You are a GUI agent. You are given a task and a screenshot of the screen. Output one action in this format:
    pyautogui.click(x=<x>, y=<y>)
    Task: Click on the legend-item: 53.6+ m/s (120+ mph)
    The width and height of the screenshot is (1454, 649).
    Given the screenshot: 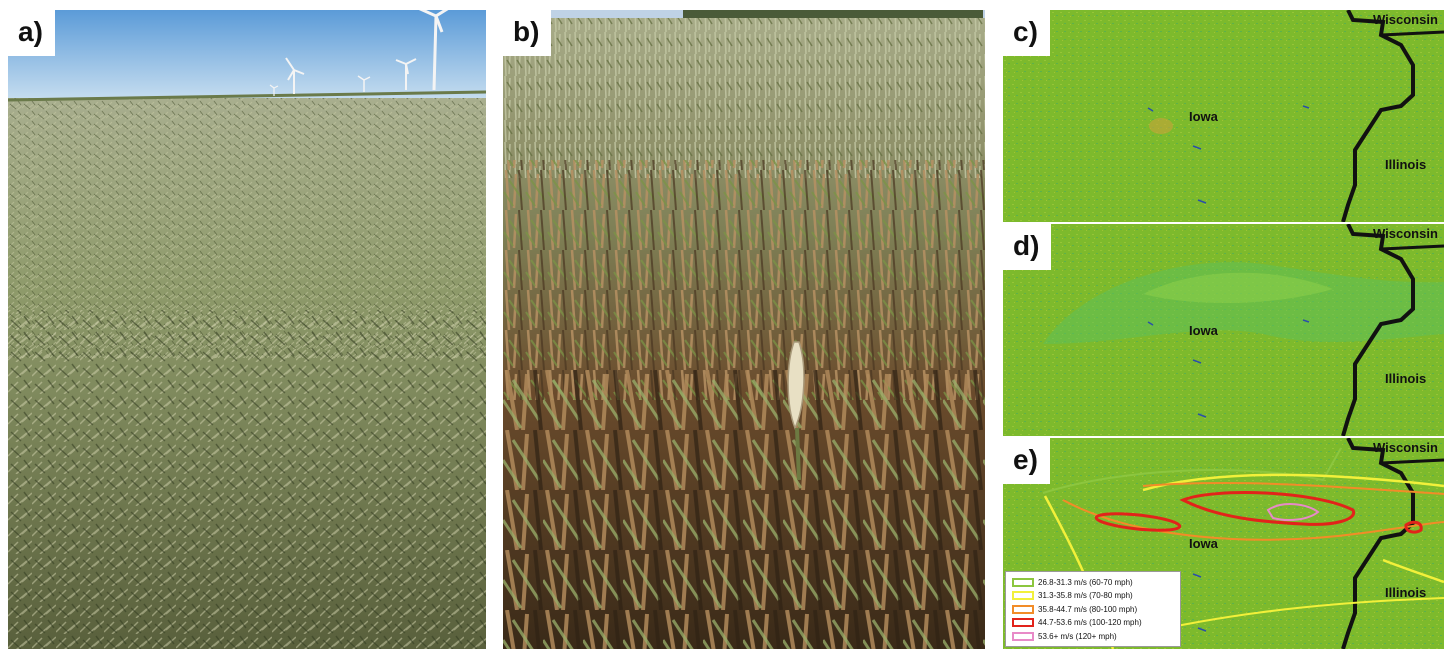 What is the action you would take?
    pyautogui.click(x=1094, y=637)
    